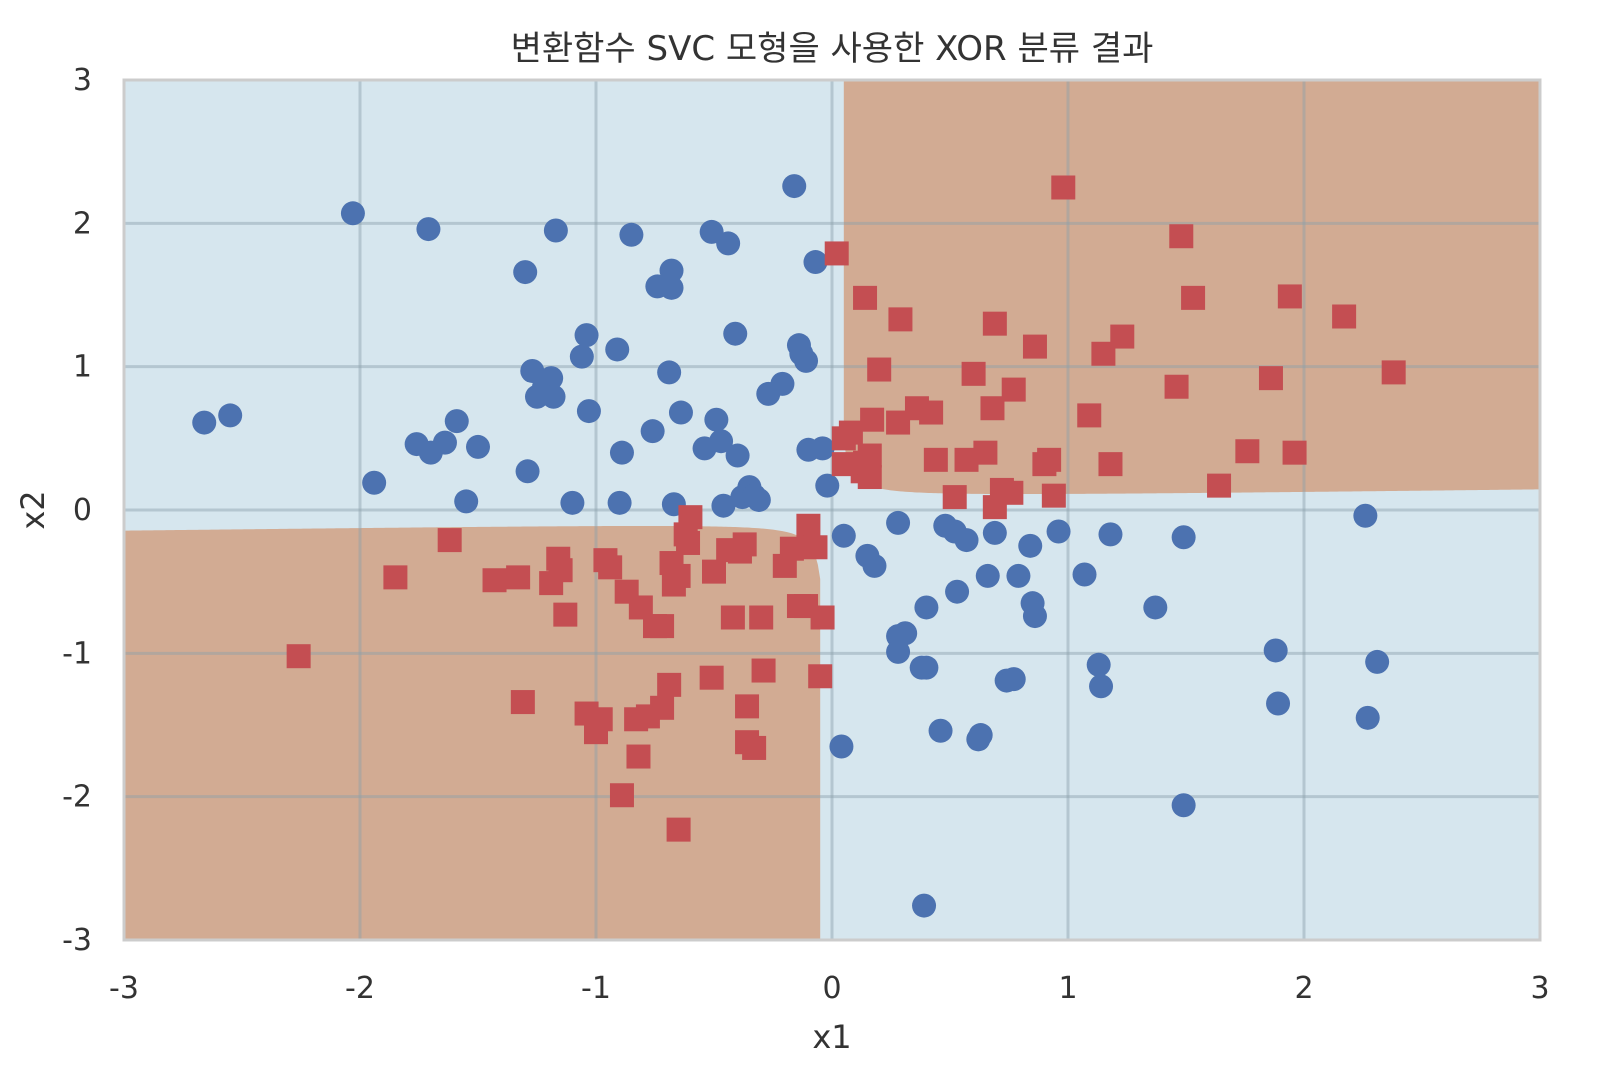 This screenshot has width=1608, height=1082. I want to click on x-tick-label: 0, so click(831, 988).